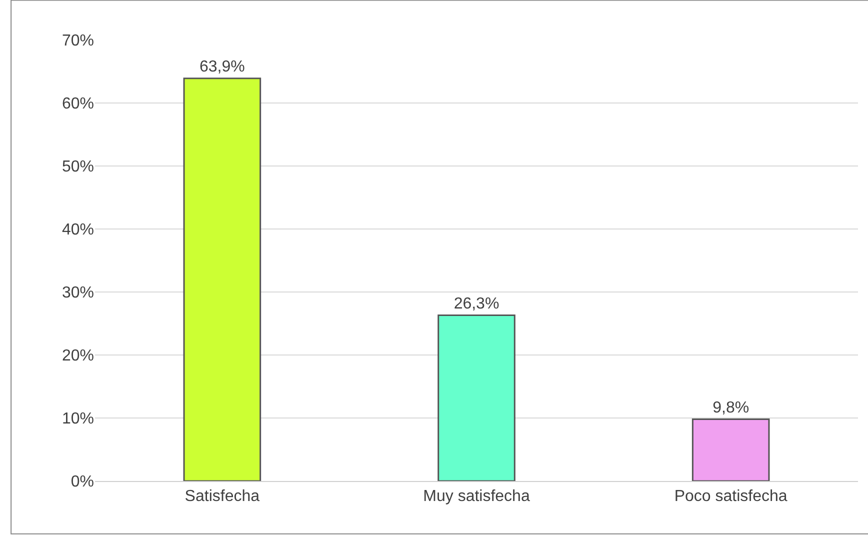  Describe the element at coordinates (78, 41) in the screenshot. I see `y-tick-label: 70%` at that location.